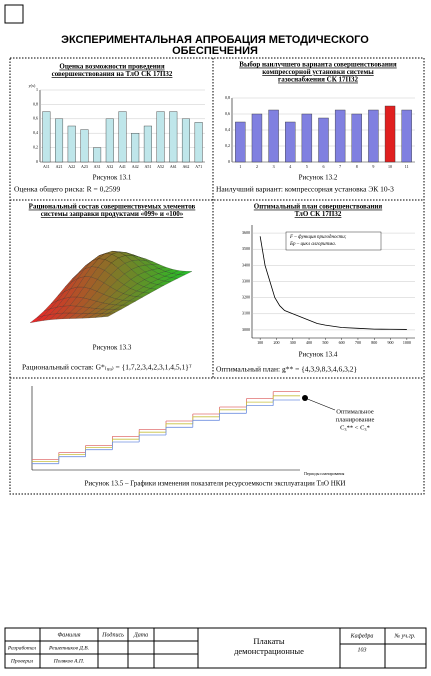  I want to click on x-tick-label: 8, so click(357, 166).